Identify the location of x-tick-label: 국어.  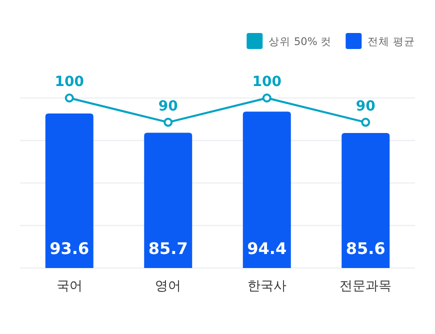
(69, 286).